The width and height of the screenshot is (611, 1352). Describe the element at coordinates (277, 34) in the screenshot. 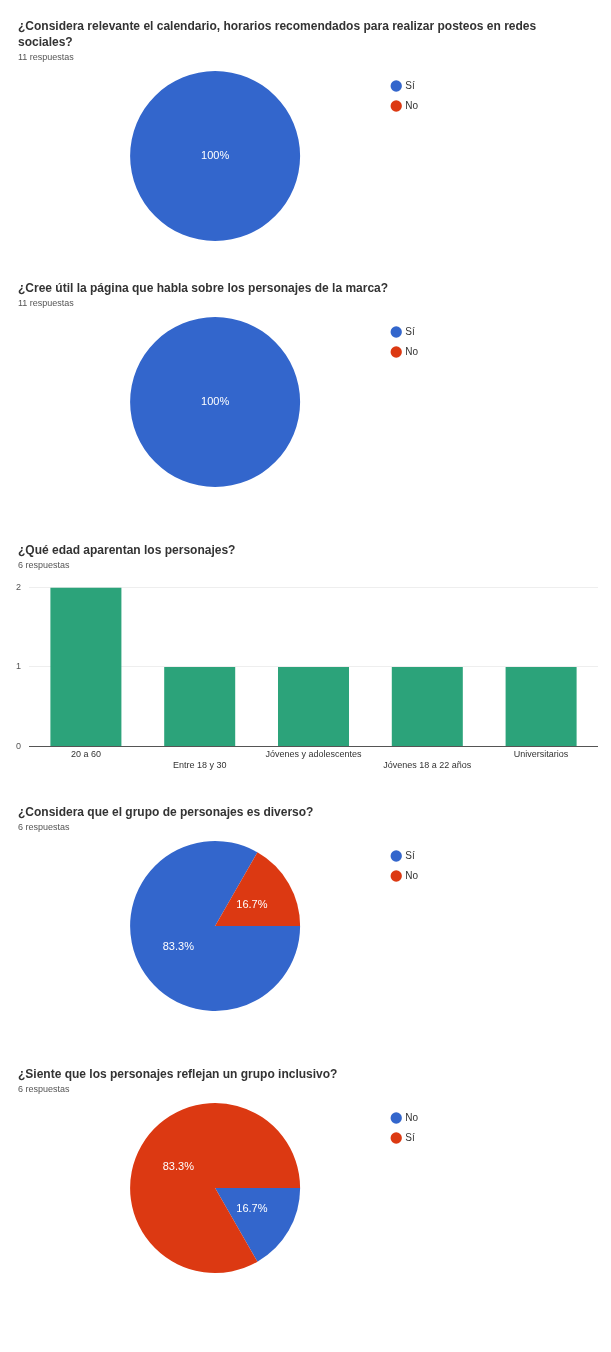

I see `chart-title: ¿Considera relevante el calendario, horarios recomendados para realizar posteos en redes sociales?` at that location.